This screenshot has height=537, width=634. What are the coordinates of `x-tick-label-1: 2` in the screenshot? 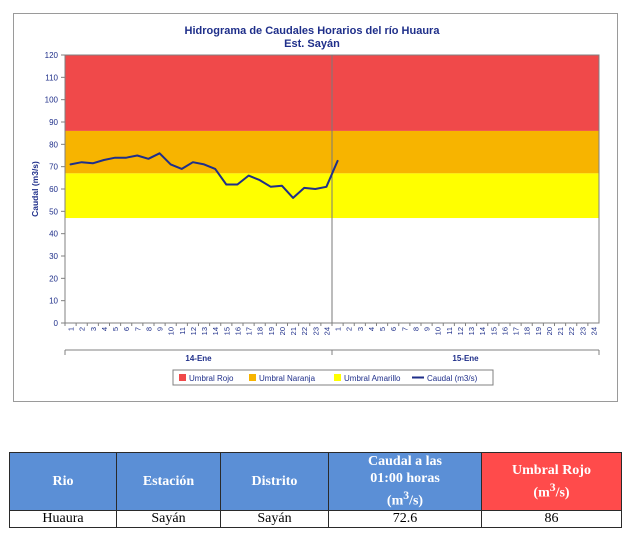 It's located at (82, 329).